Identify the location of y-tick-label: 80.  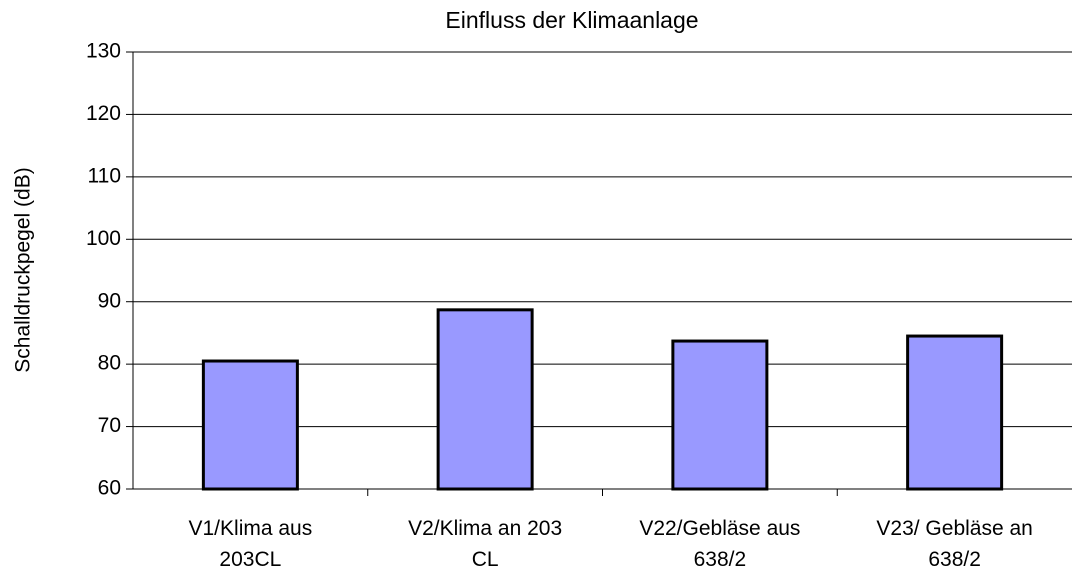
(109, 363).